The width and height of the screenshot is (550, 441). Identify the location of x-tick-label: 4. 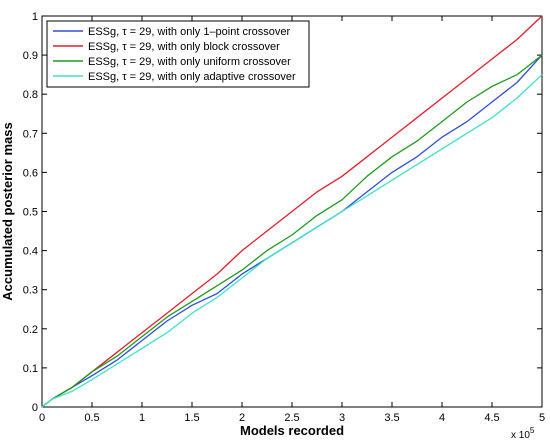
(442, 418).